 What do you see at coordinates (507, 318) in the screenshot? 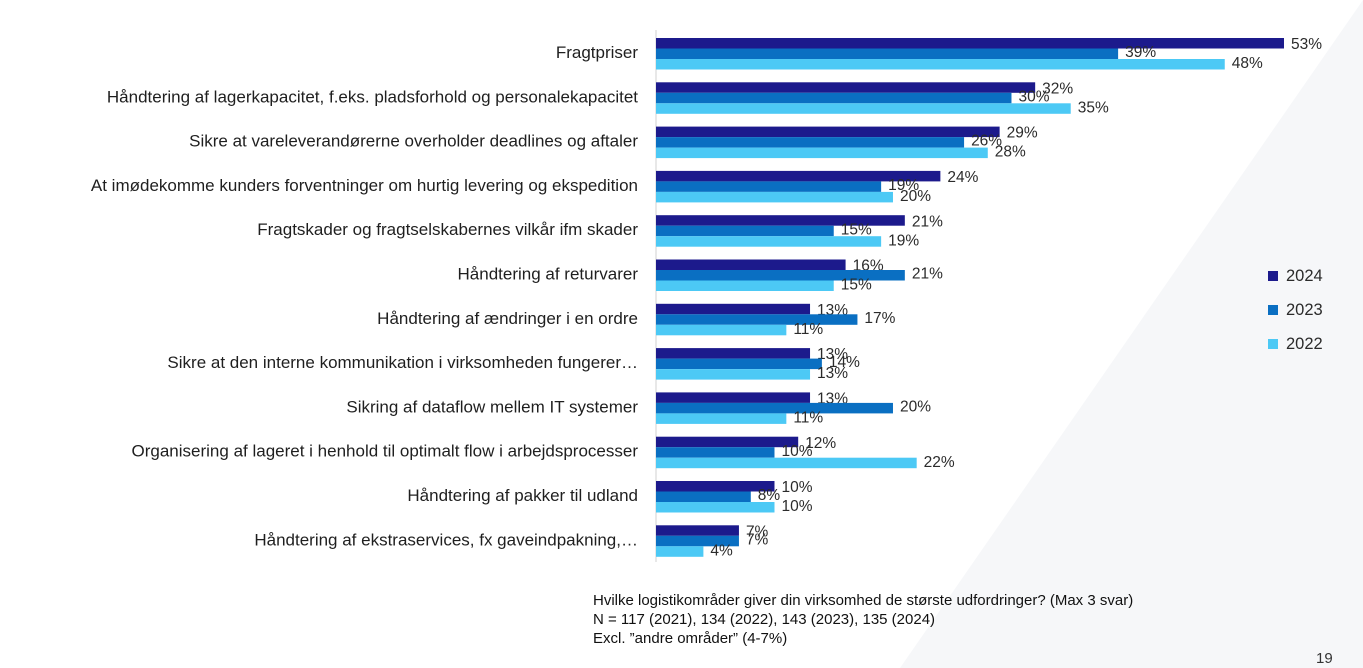
I see `category-label: Håndtering af ændringer i en ordre` at bounding box center [507, 318].